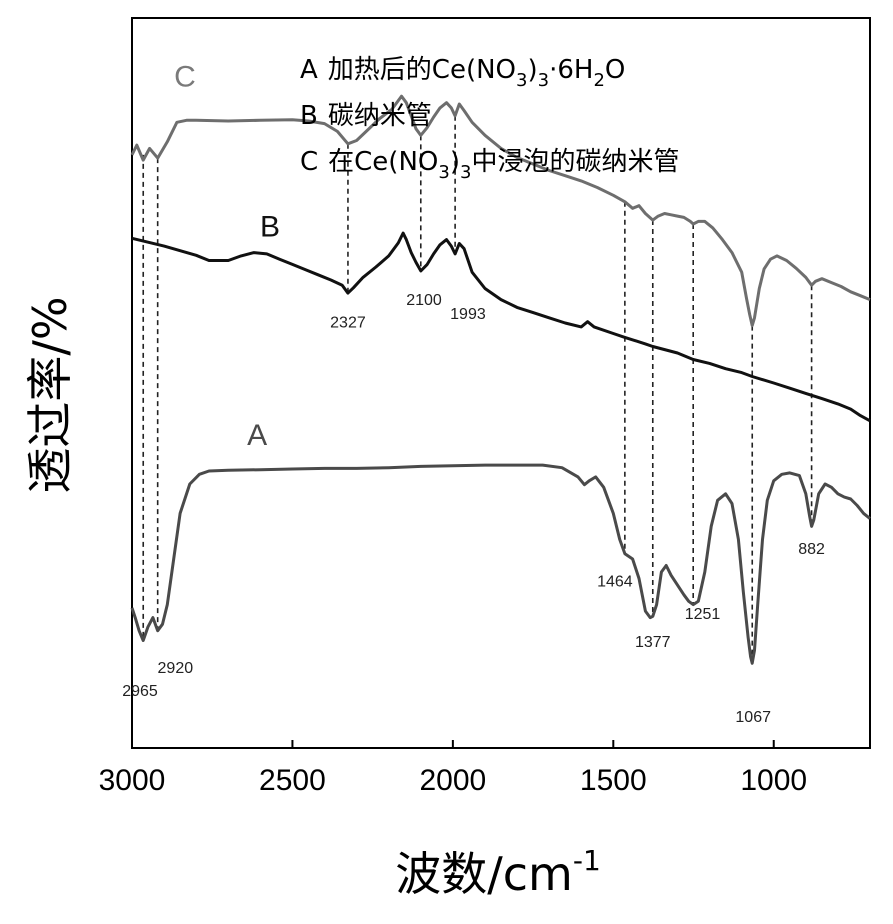 This screenshot has height=924, width=893. I want to click on peak-label-2100: 2100, so click(424, 300).